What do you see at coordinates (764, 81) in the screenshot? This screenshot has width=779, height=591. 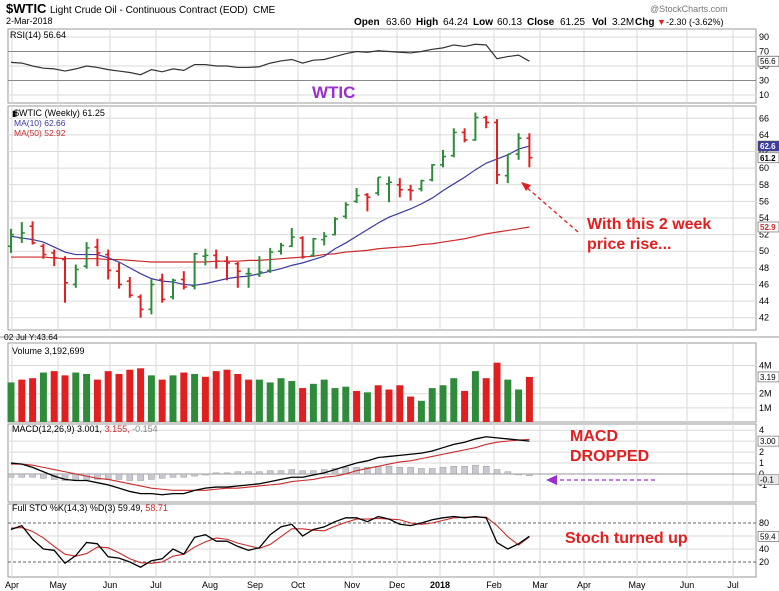 I see `rsi-tick: 30` at bounding box center [764, 81].